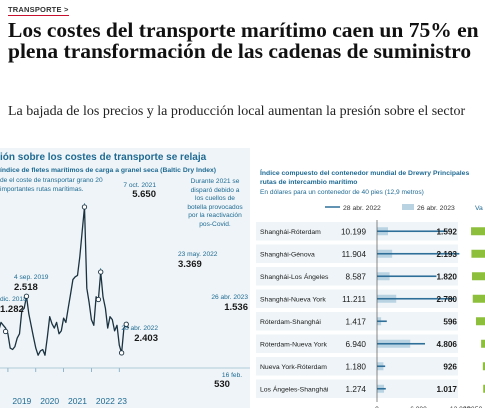 This screenshot has width=485, height=408. What do you see at coordinates (447, 299) in the screenshot?
I see `route-value-2023: 2.780` at bounding box center [447, 299].